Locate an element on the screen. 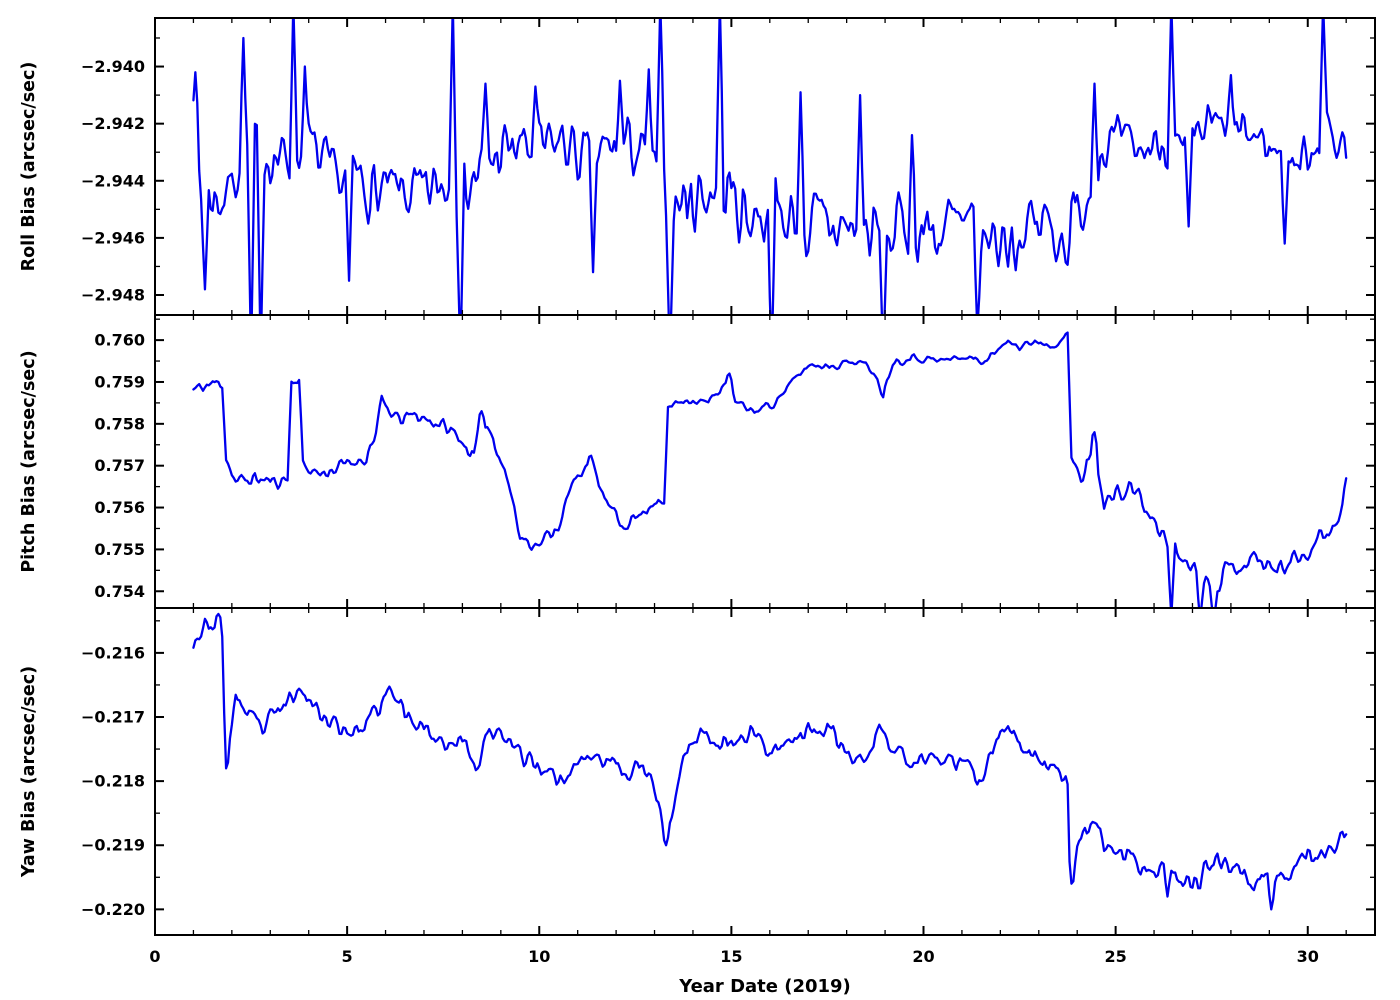 The height and width of the screenshot is (1000, 1400). yaw-bias-y-tick-label: −0.220 is located at coordinates (113, 909).